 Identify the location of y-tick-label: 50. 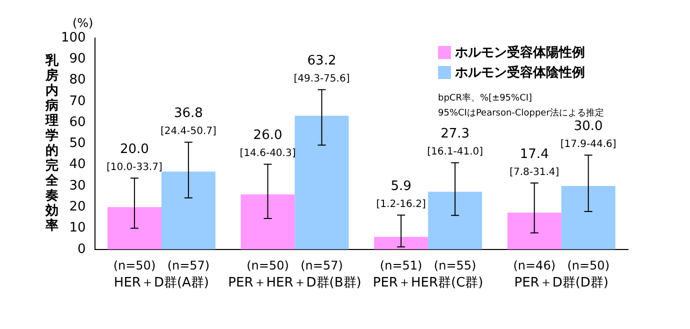
(77, 144).